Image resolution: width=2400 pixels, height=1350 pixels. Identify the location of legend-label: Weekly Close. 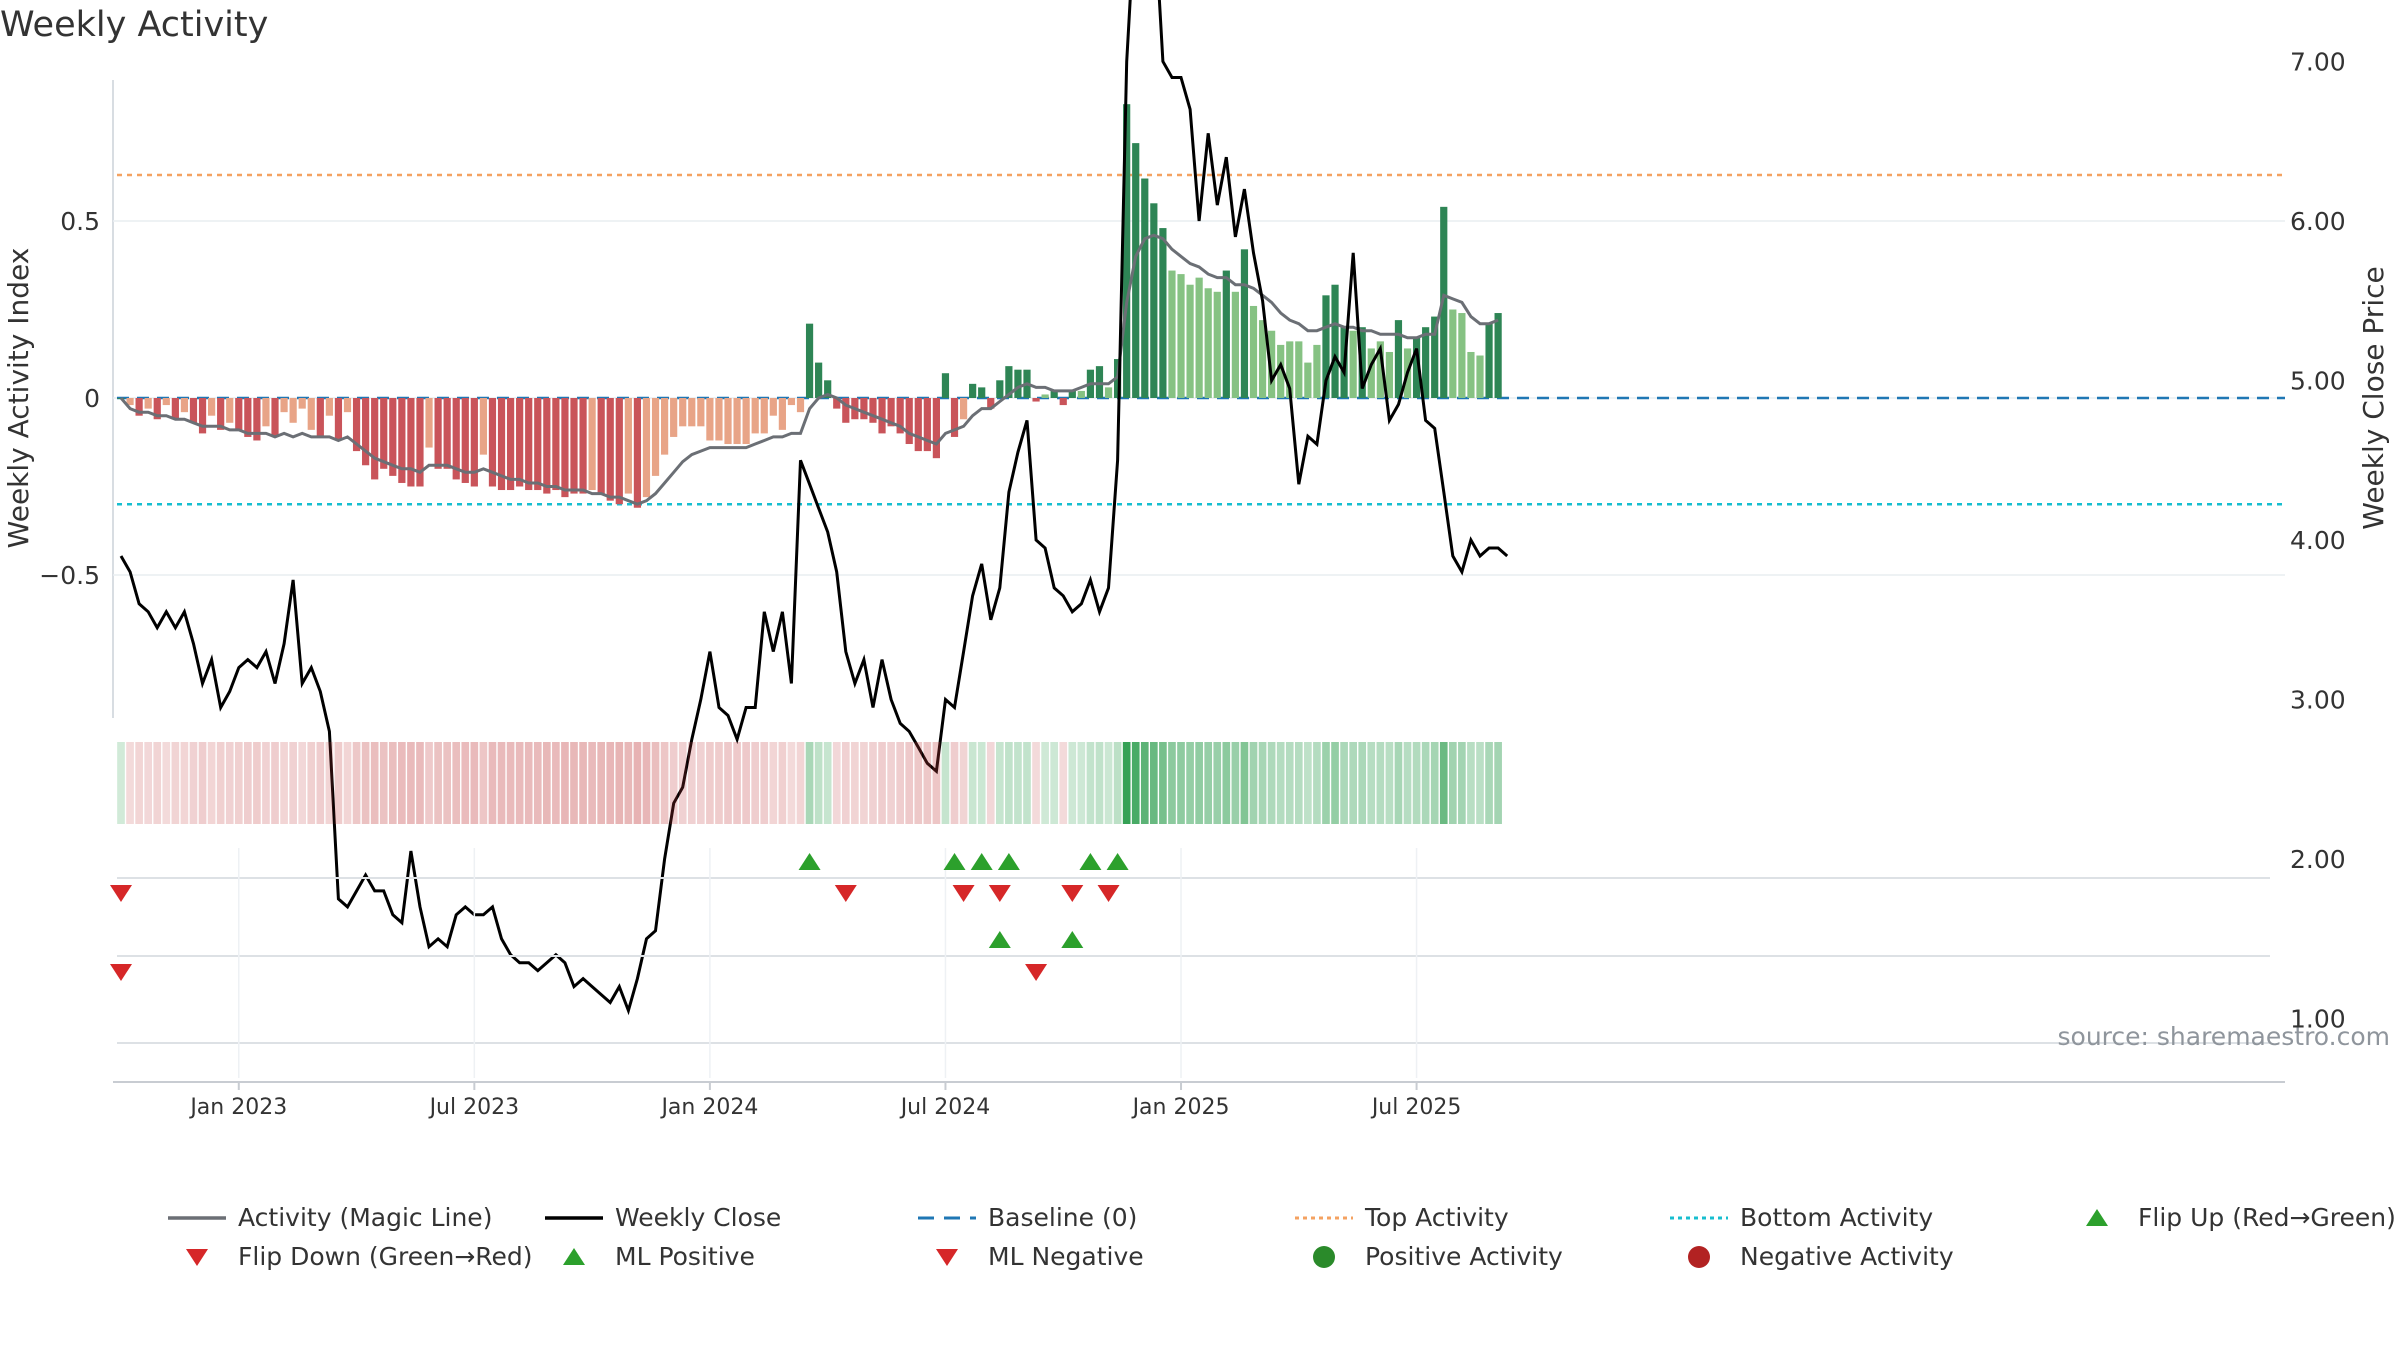
(698, 1217).